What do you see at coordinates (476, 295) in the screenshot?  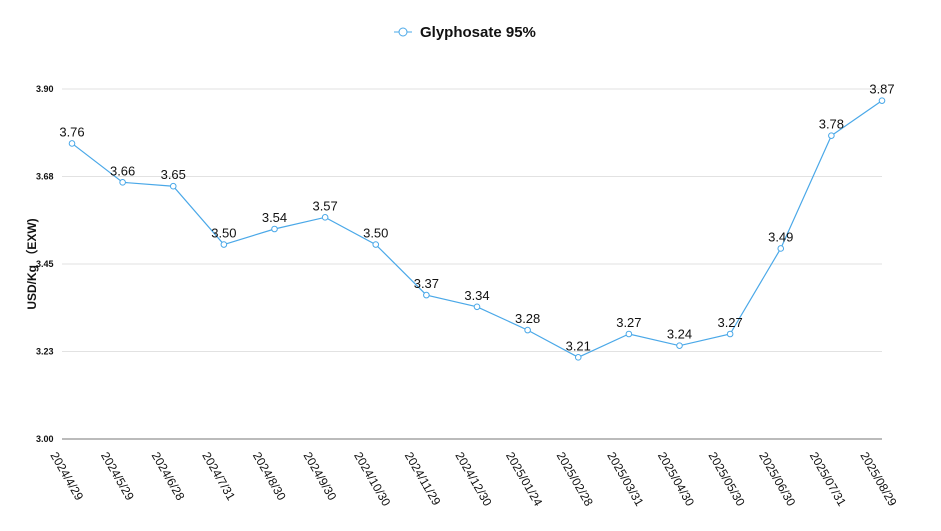 I see `data-label: 3.34` at bounding box center [476, 295].